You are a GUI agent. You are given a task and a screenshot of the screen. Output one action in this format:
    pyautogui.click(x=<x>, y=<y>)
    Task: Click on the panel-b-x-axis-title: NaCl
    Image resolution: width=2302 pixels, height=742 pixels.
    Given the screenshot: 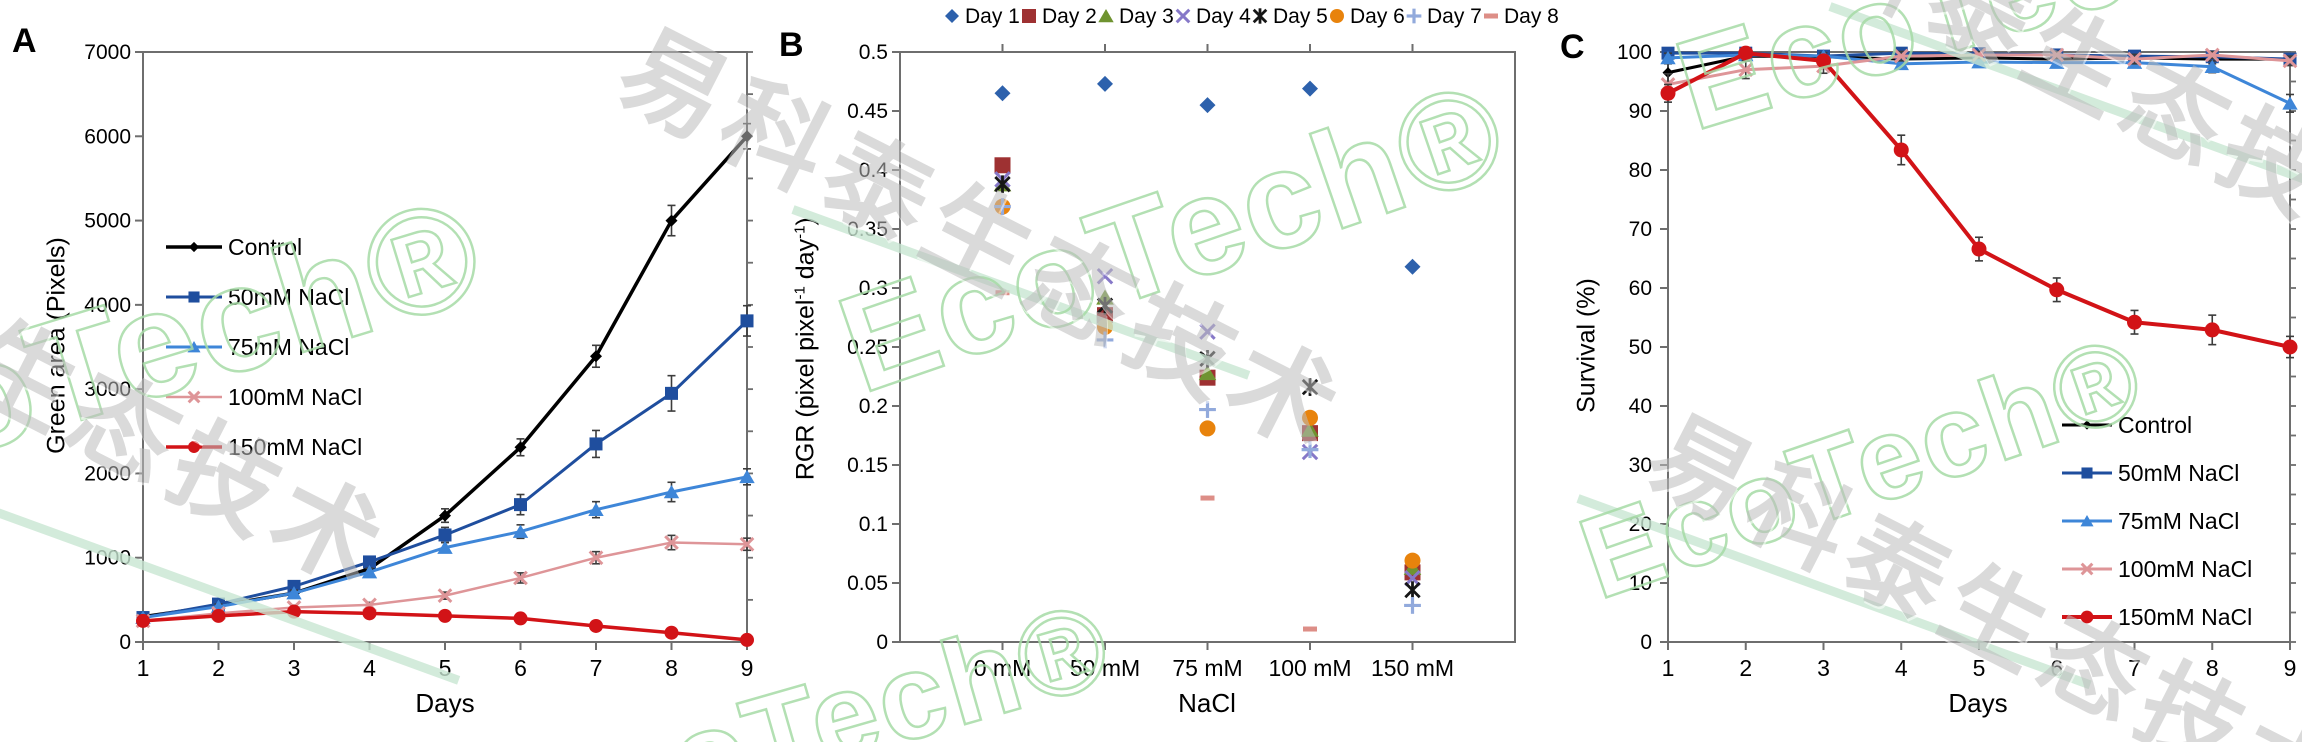 What is the action you would take?
    pyautogui.click(x=1207, y=703)
    